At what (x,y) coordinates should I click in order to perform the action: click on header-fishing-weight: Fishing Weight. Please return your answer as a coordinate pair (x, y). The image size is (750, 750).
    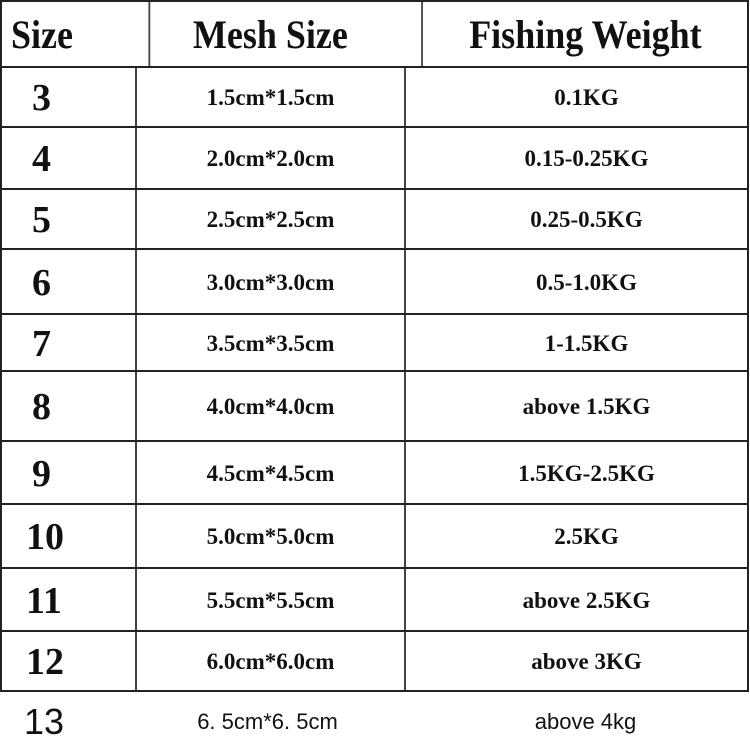
    Looking at the image, I should click on (575, 34).